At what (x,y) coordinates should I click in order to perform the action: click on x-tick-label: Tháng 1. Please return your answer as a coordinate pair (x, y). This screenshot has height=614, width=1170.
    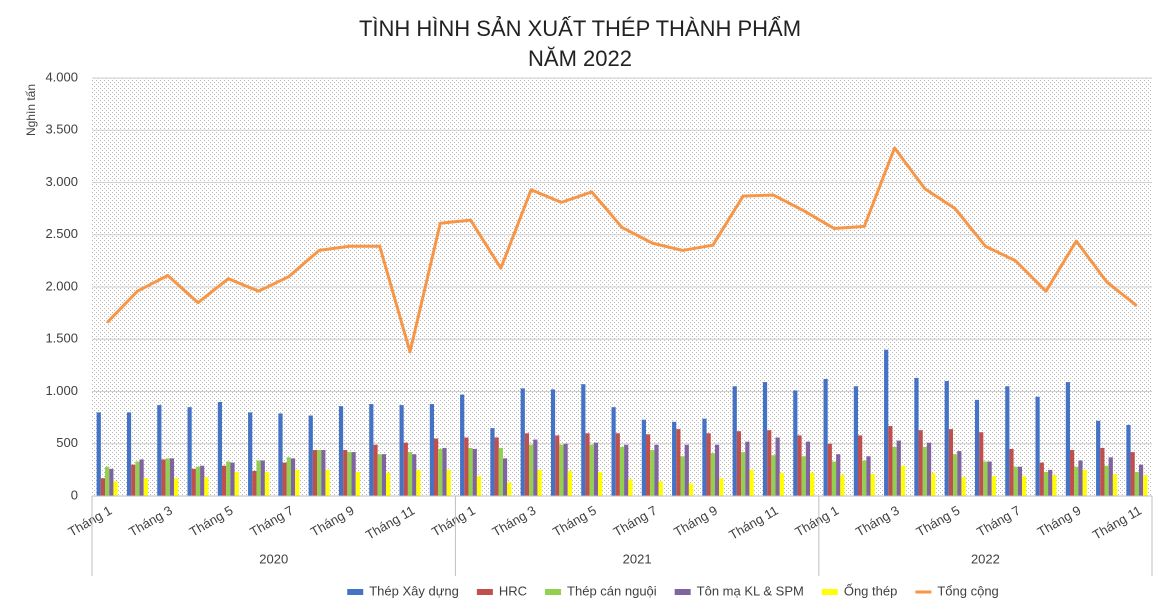
    Looking at the image, I should click on (816, 521).